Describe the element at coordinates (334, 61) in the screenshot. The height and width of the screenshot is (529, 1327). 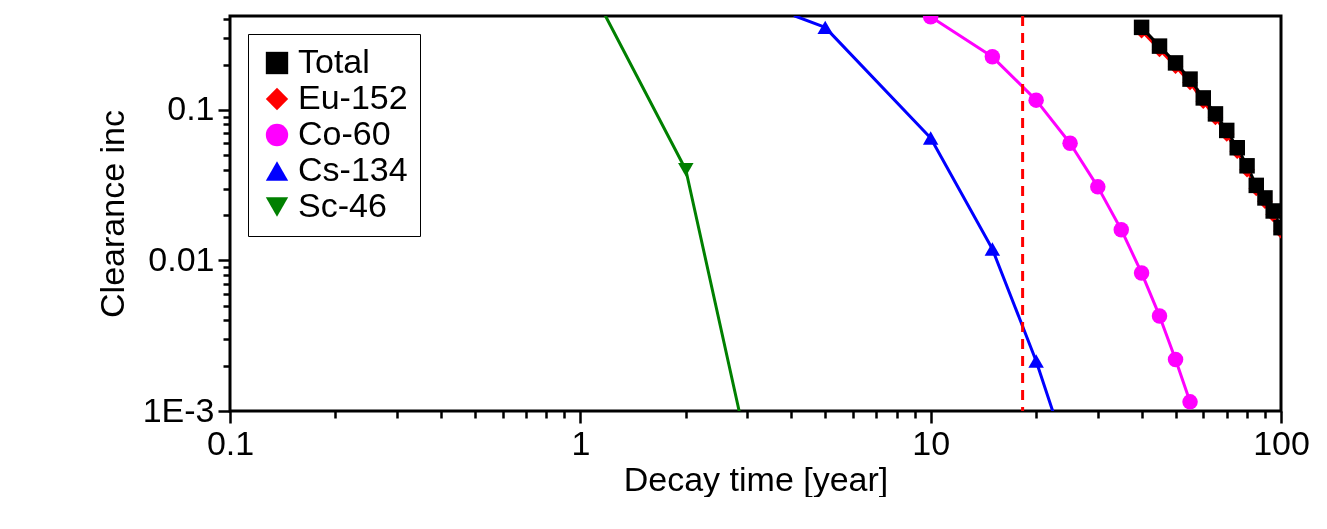
I see `legend-label: Total` at that location.